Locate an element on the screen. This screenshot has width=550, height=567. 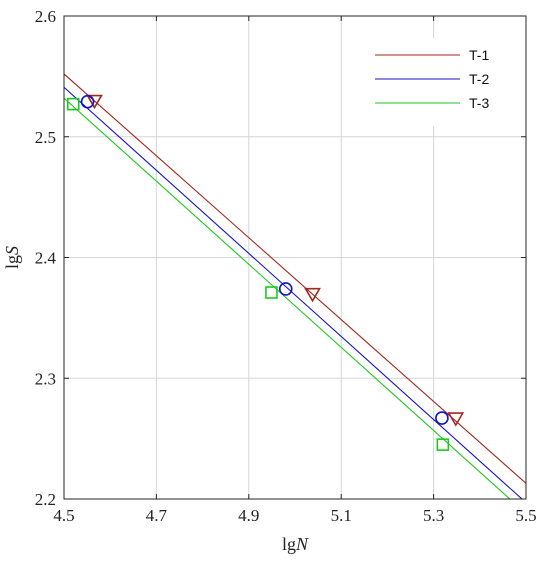
x-axis-label-variable: N is located at coordinates (302, 544).